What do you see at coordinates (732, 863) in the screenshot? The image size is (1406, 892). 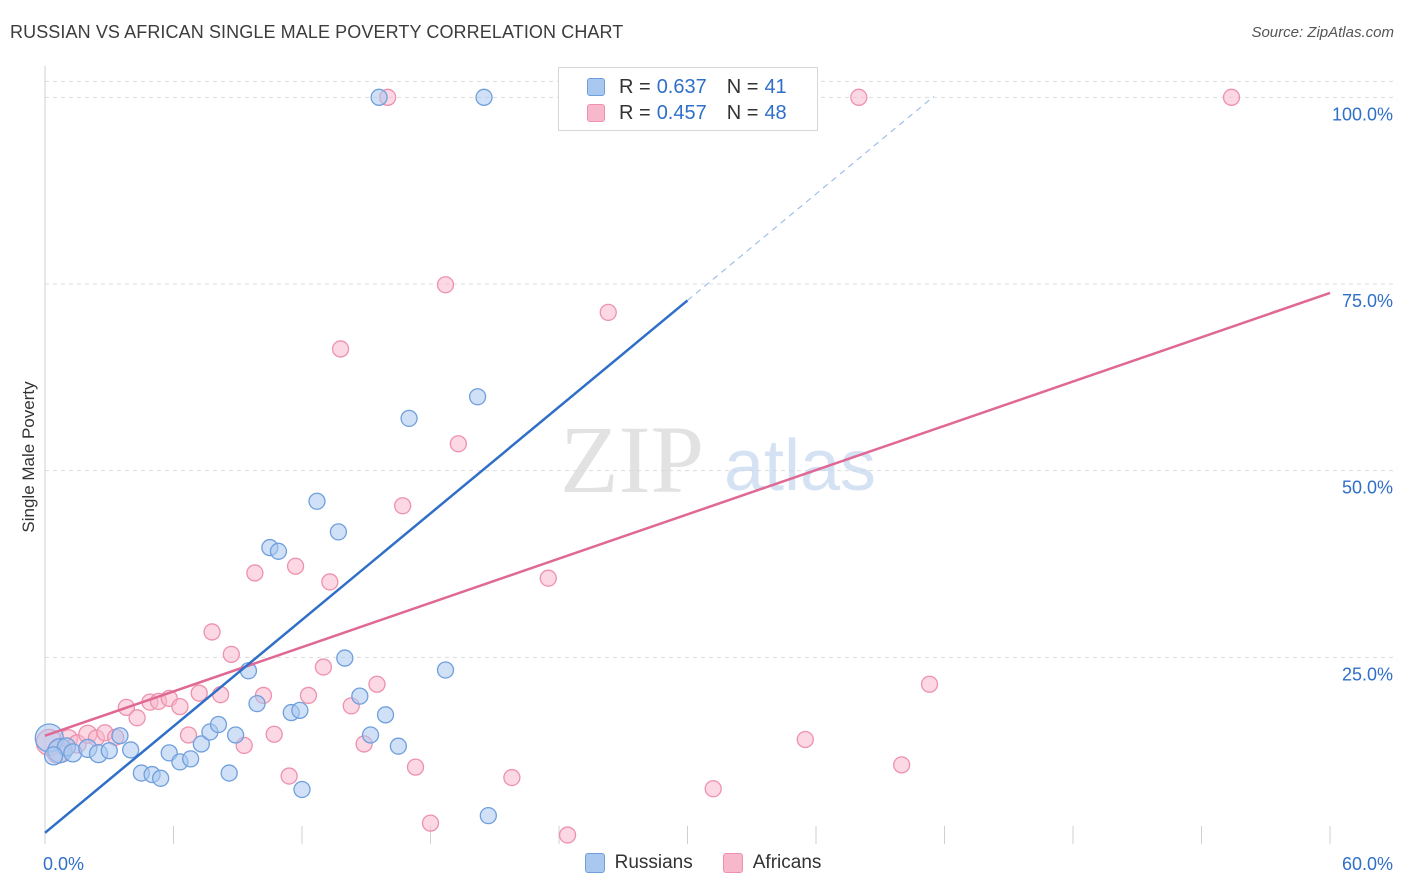 I see `africans-legend-swatch` at bounding box center [732, 863].